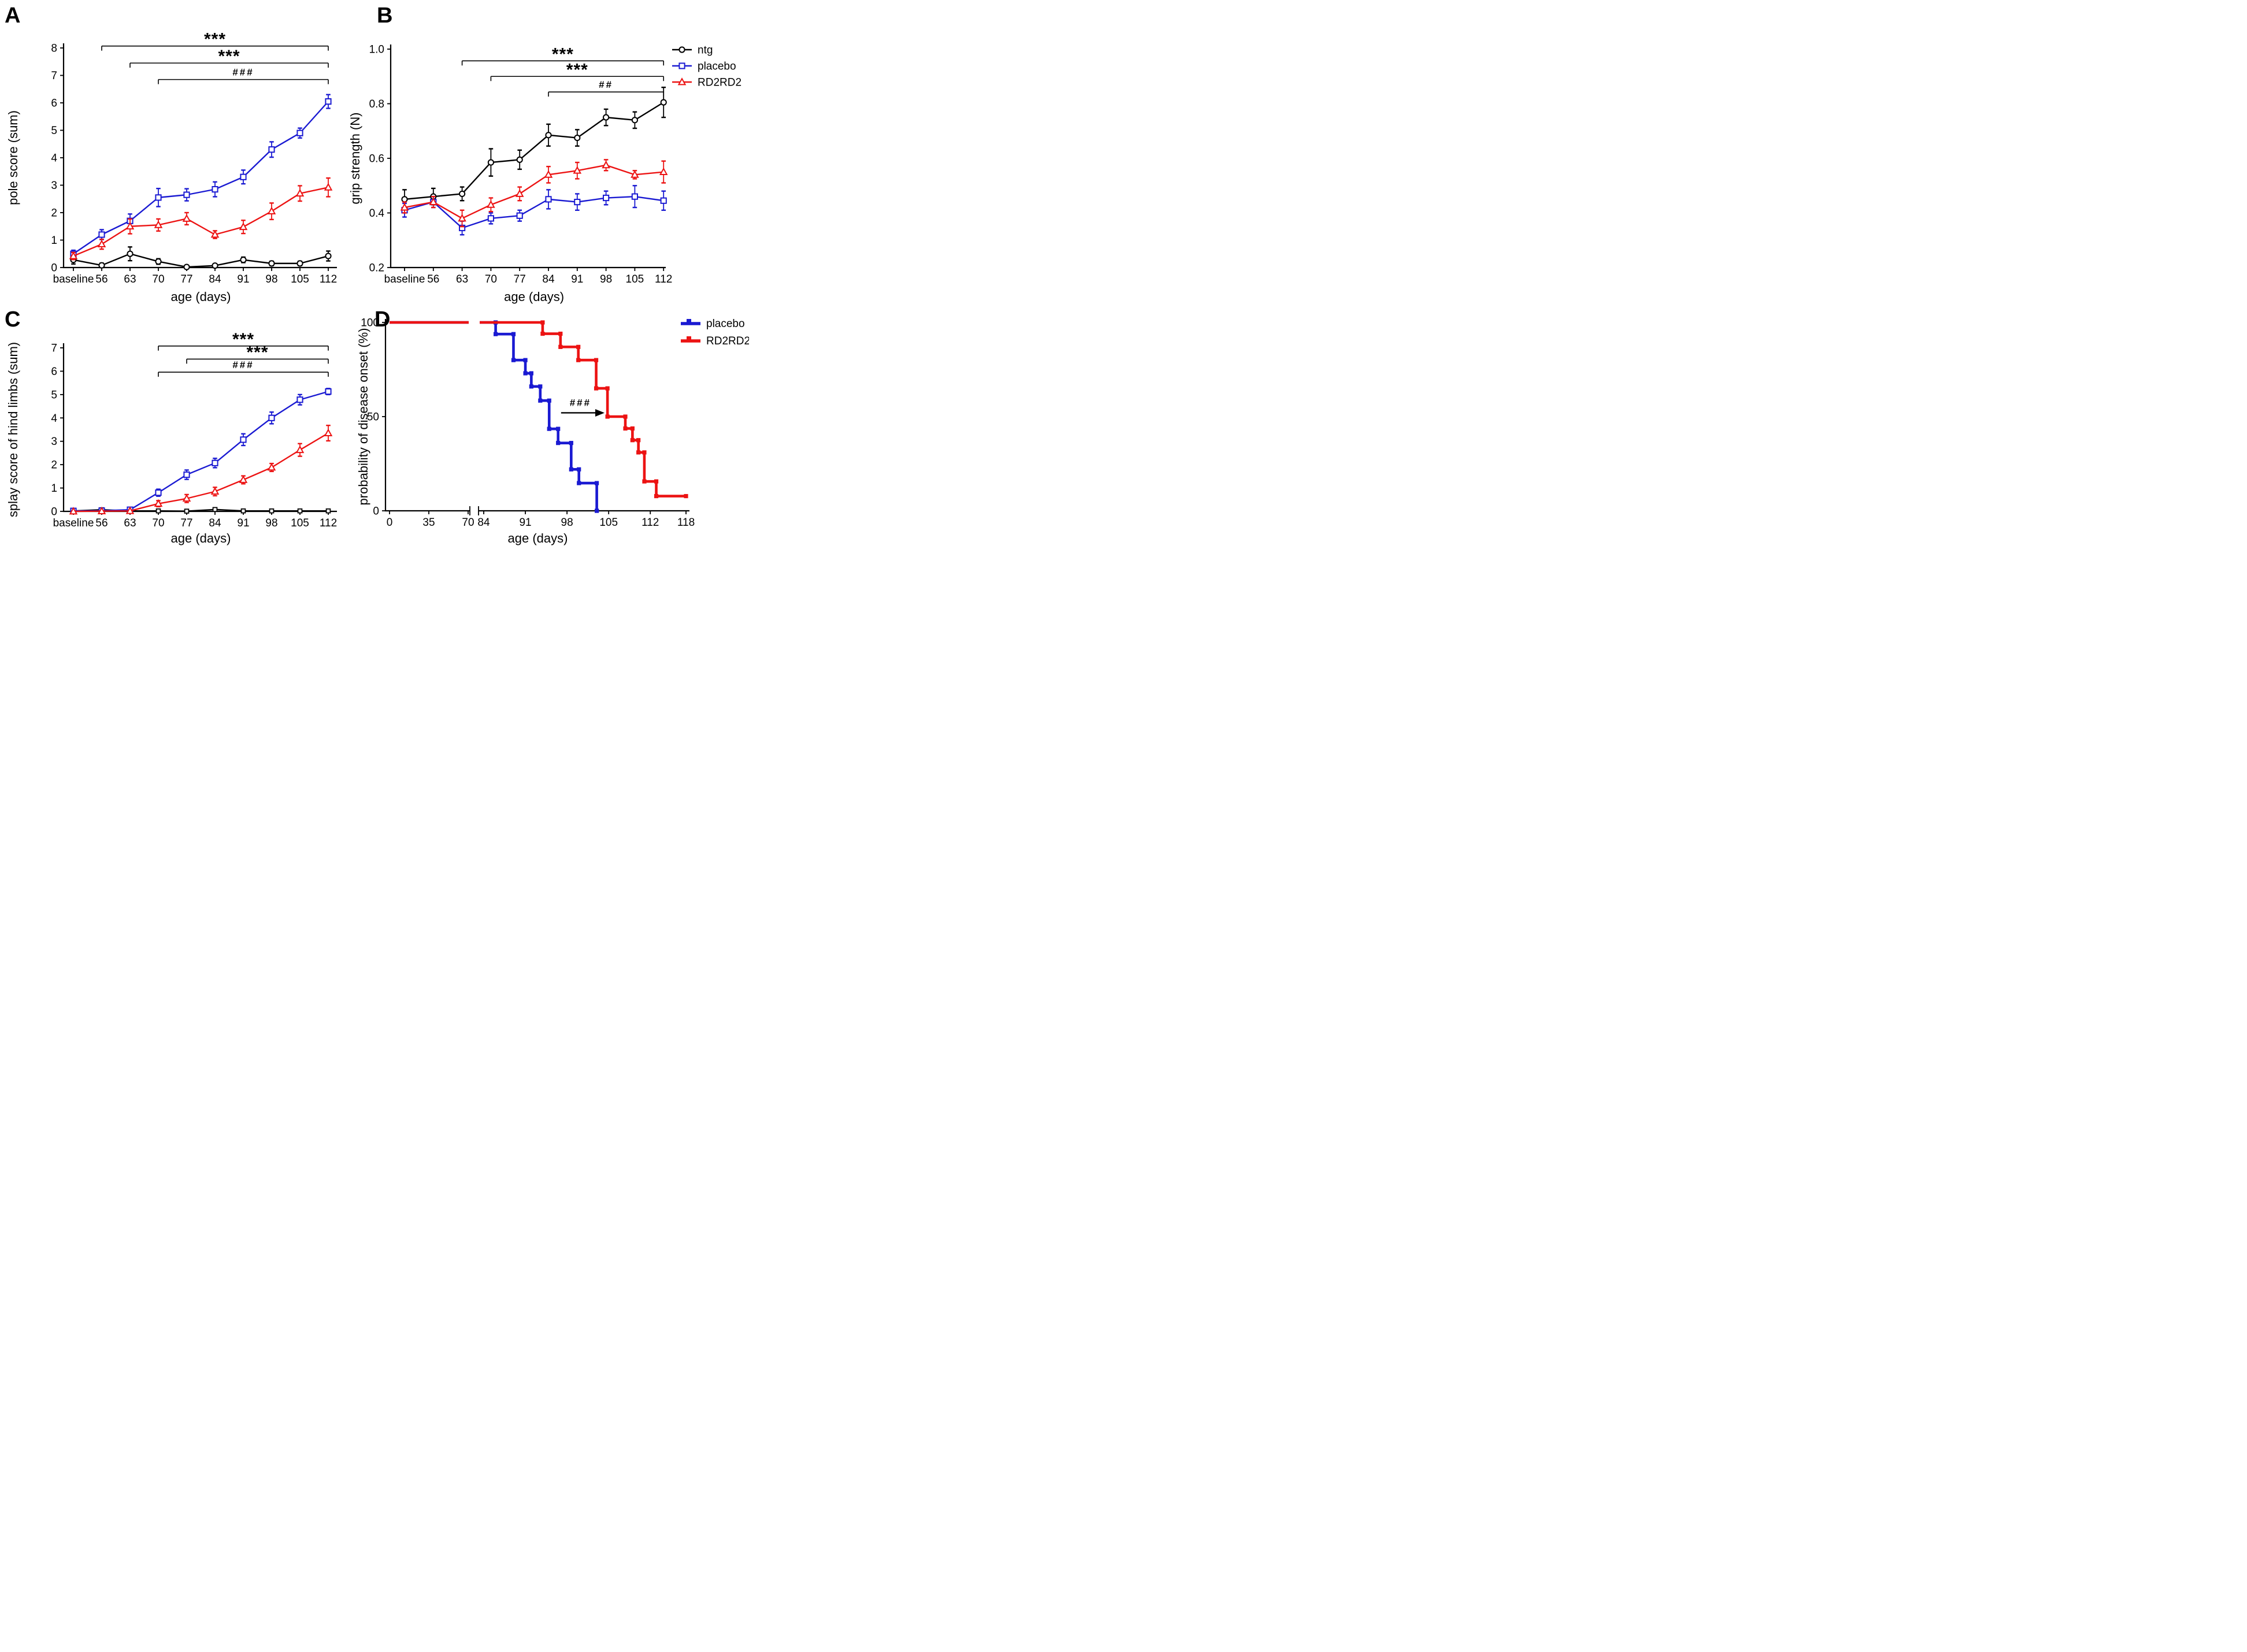 The height and width of the screenshot is (1652, 2247). What do you see at coordinates (377, 213) in the screenshot?
I see `y-tick-label: 0.4` at bounding box center [377, 213].